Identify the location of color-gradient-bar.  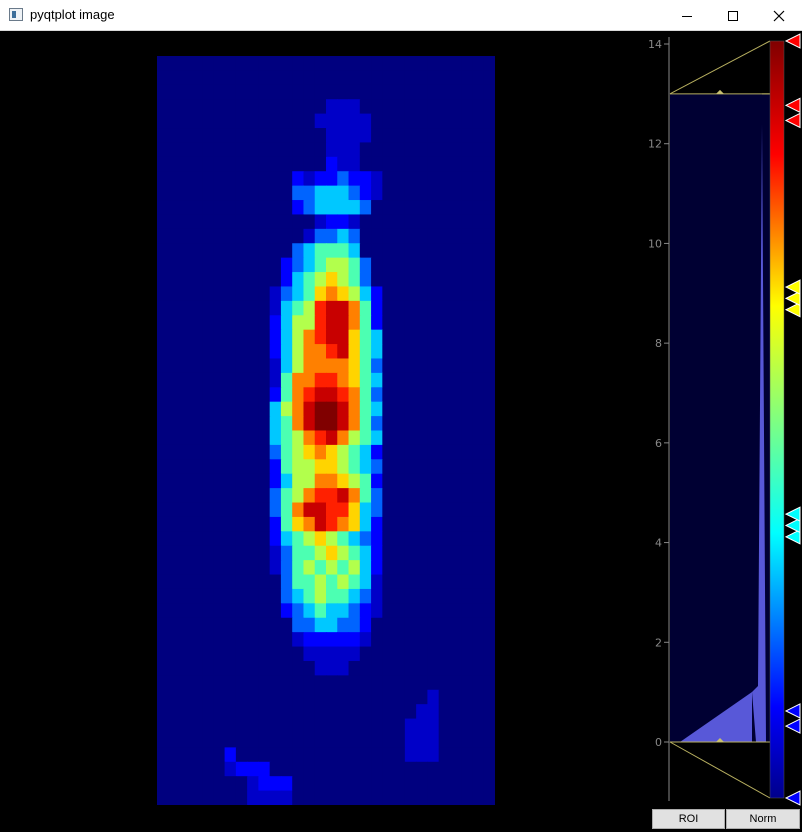
(777, 419).